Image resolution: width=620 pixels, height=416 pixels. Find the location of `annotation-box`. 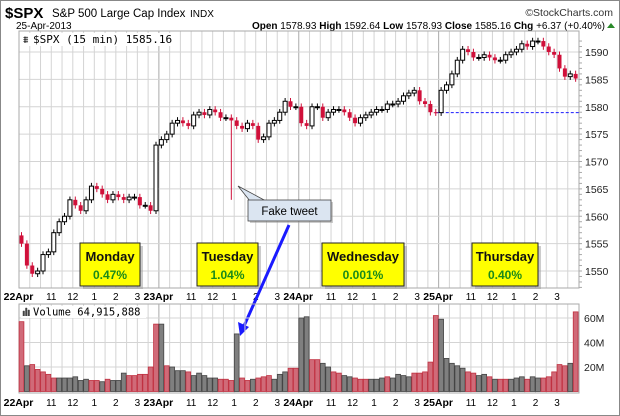

annotation-box is located at coordinates (363, 264).